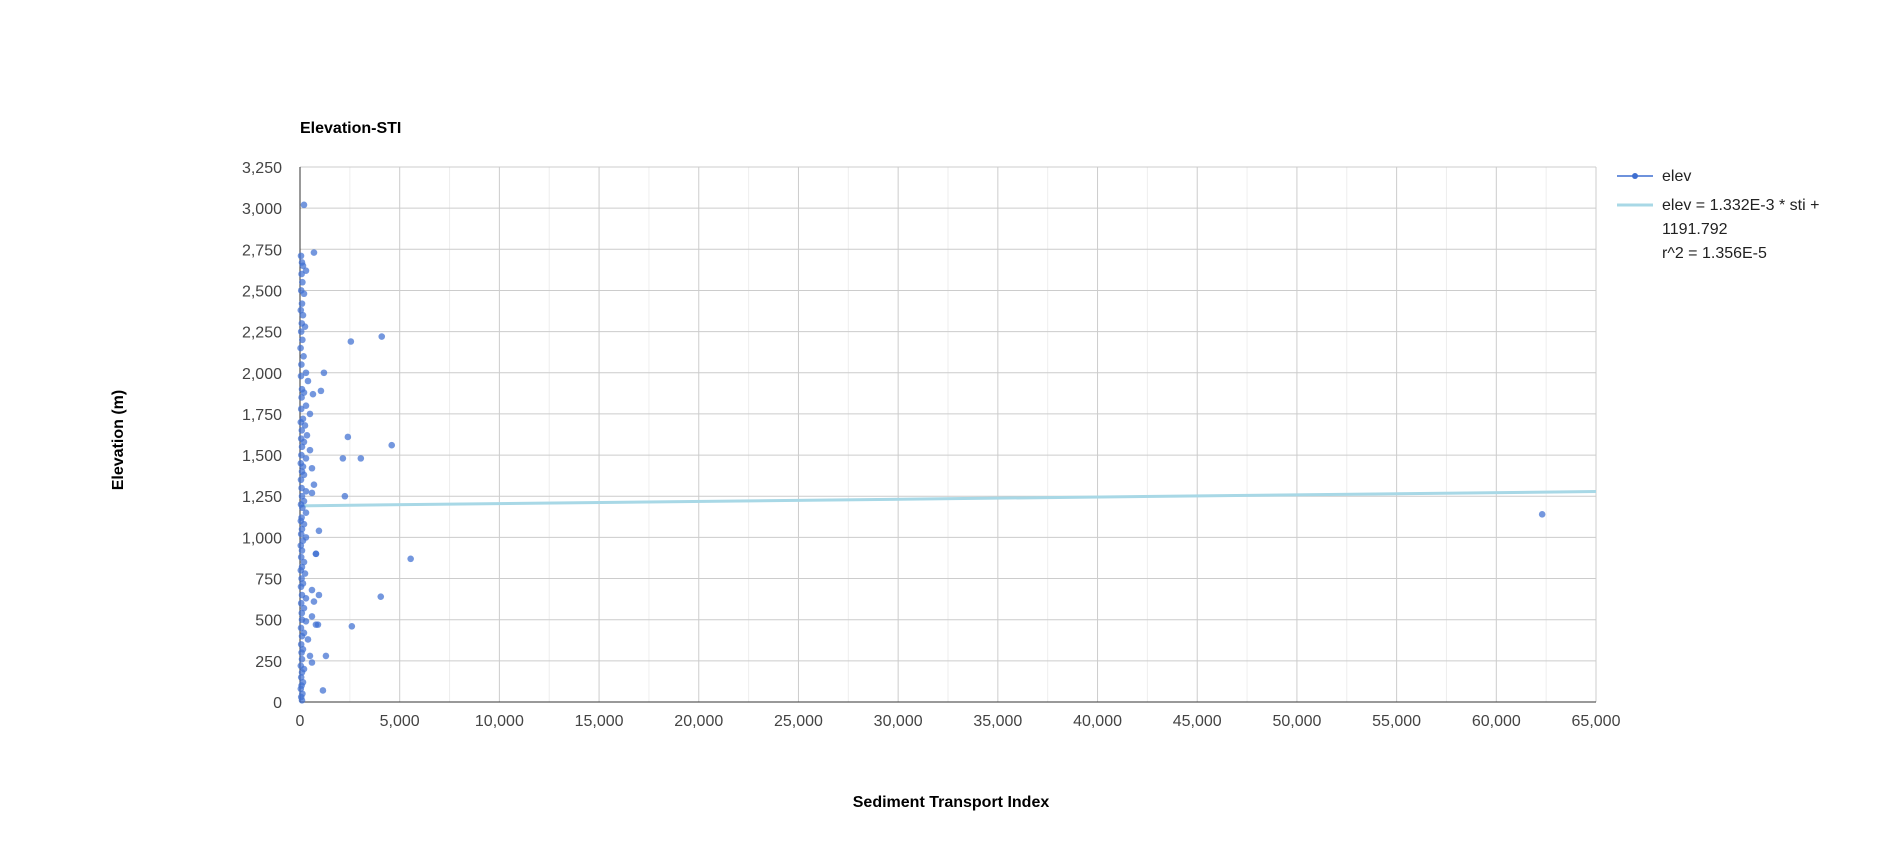  What do you see at coordinates (262, 374) in the screenshot?
I see `y-tick-label: 2,000` at bounding box center [262, 374].